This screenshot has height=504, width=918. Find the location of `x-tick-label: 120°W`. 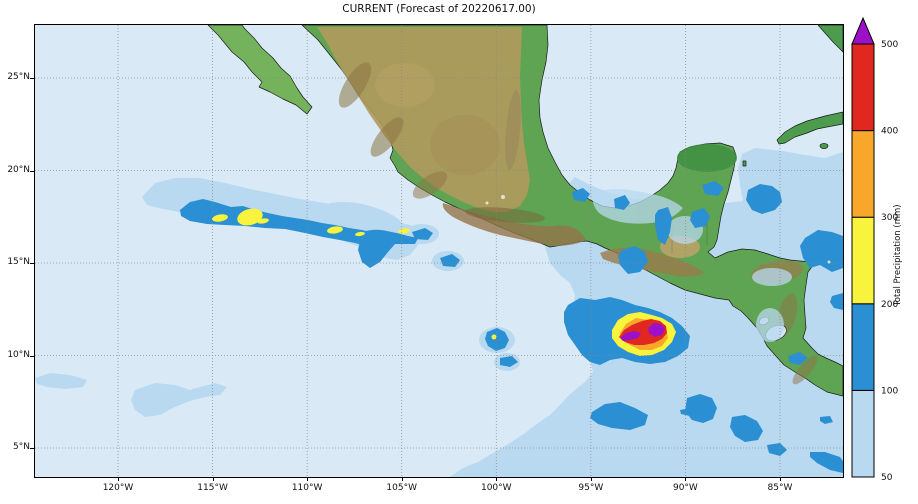

x-tick-label: 120°W is located at coordinates (118, 488).